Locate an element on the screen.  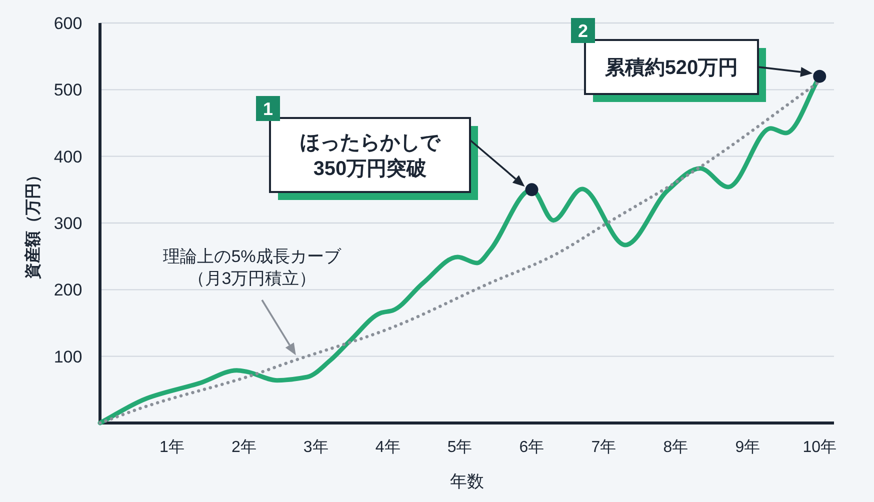
y-axis-title: 資産額（万円） is located at coordinates (32, 223).